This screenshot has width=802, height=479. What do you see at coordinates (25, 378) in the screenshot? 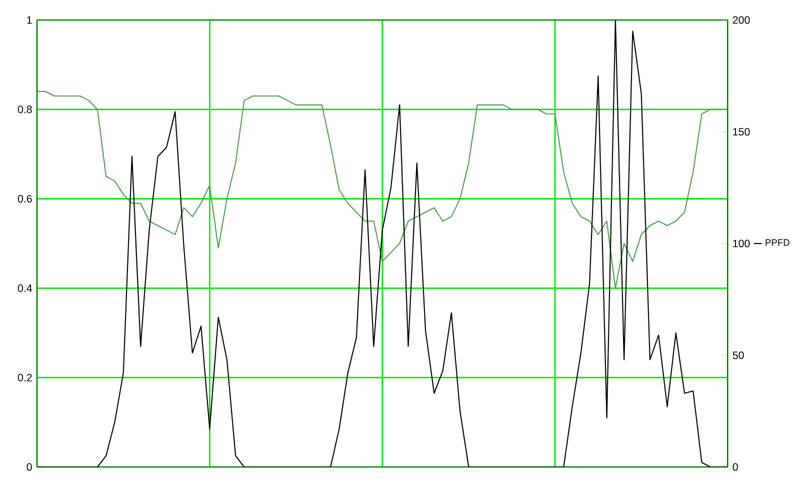
I see `y-tick-label: 0.2` at bounding box center [25, 378].